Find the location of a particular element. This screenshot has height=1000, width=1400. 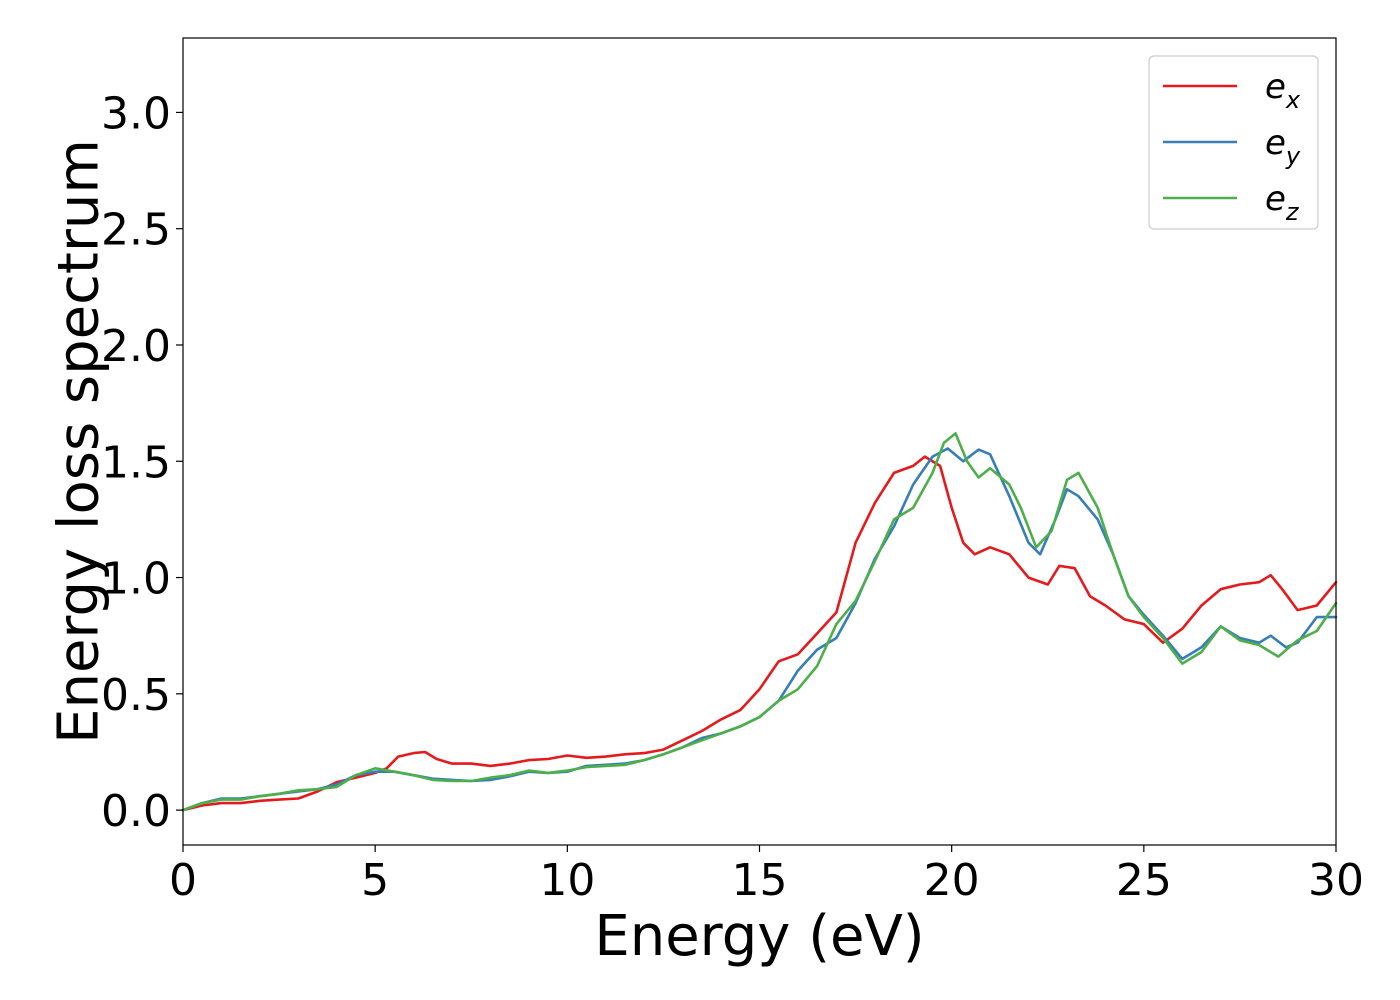

x-axis-ticks: 0 5 10 15 20 25 30 is located at coordinates (766, 875).